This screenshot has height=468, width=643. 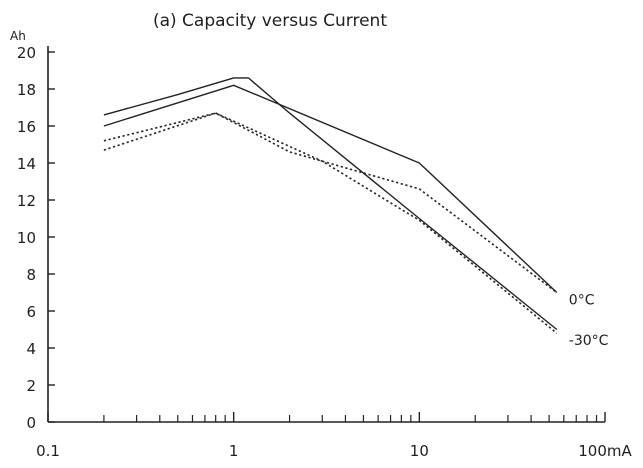 What do you see at coordinates (48, 451) in the screenshot?
I see `x-tick-label: 0.1` at bounding box center [48, 451].